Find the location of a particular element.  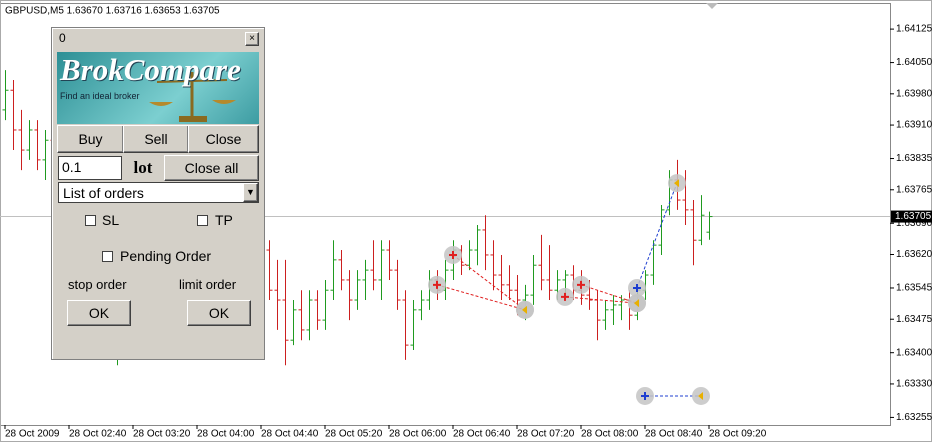

current-price-label: 1.63705 is located at coordinates (913, 216).